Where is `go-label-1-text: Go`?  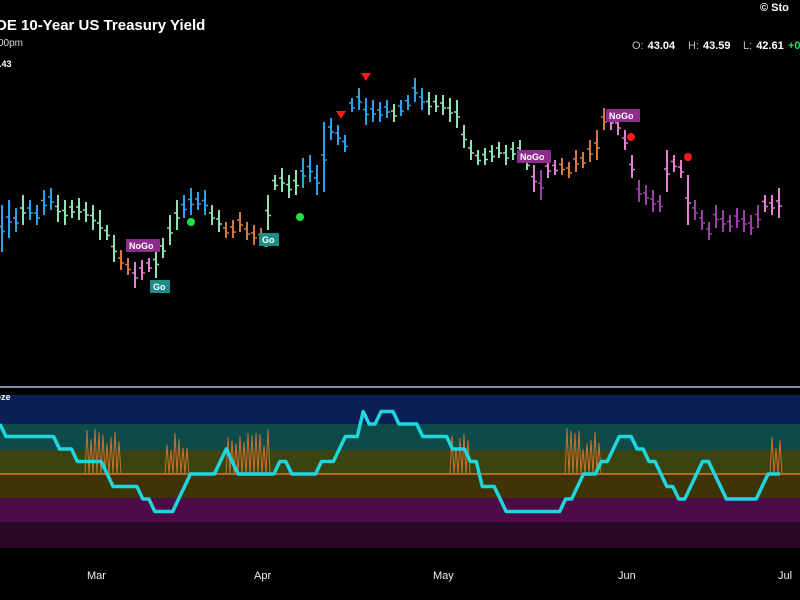 go-label-1-text: Go is located at coordinates (268, 240).